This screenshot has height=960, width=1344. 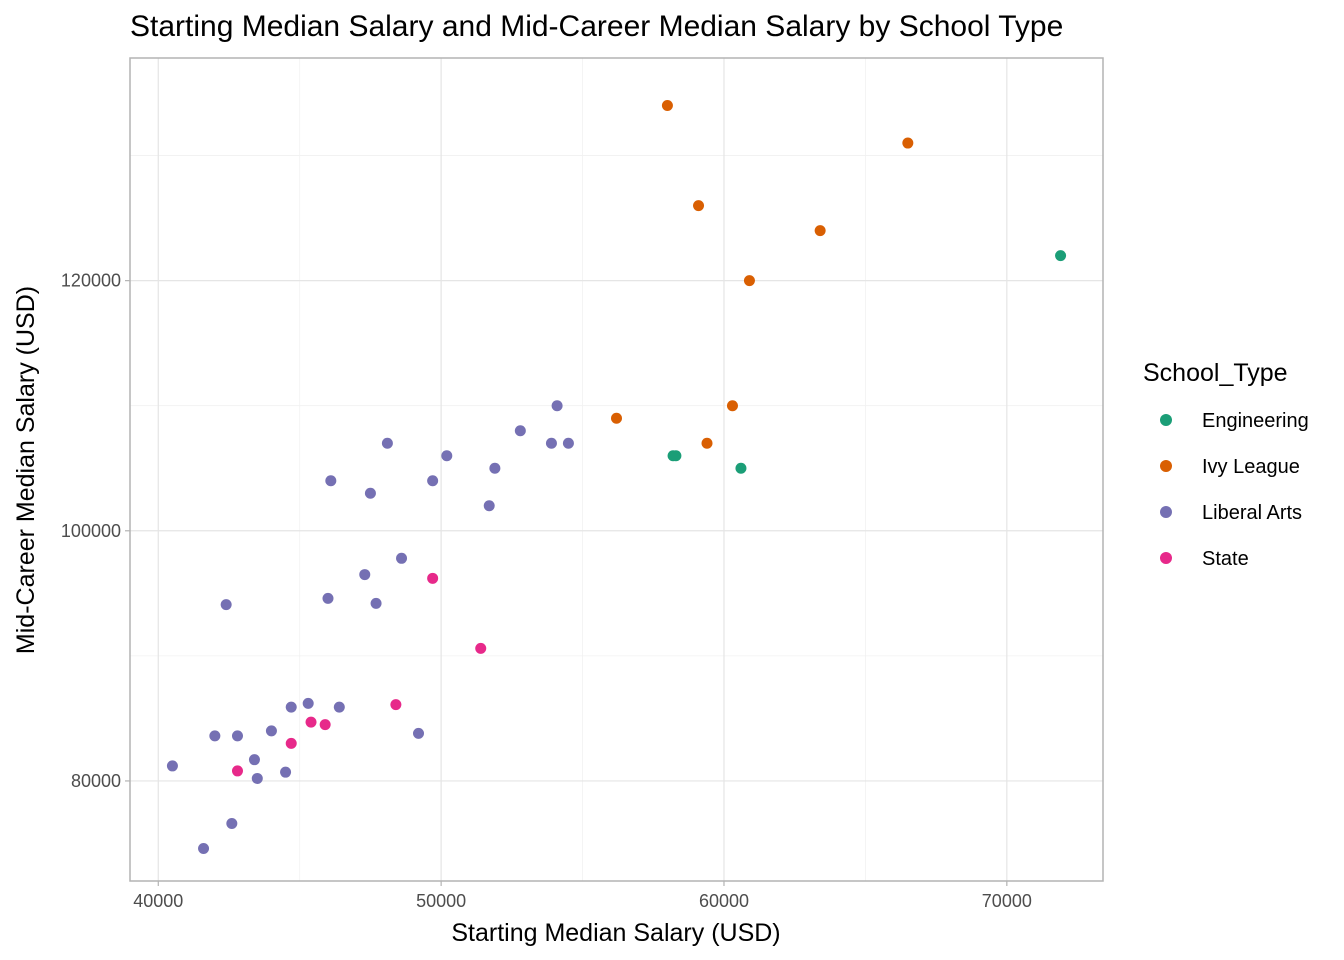 What do you see at coordinates (91, 281) in the screenshot?
I see `y-tick-label: 120000` at bounding box center [91, 281].